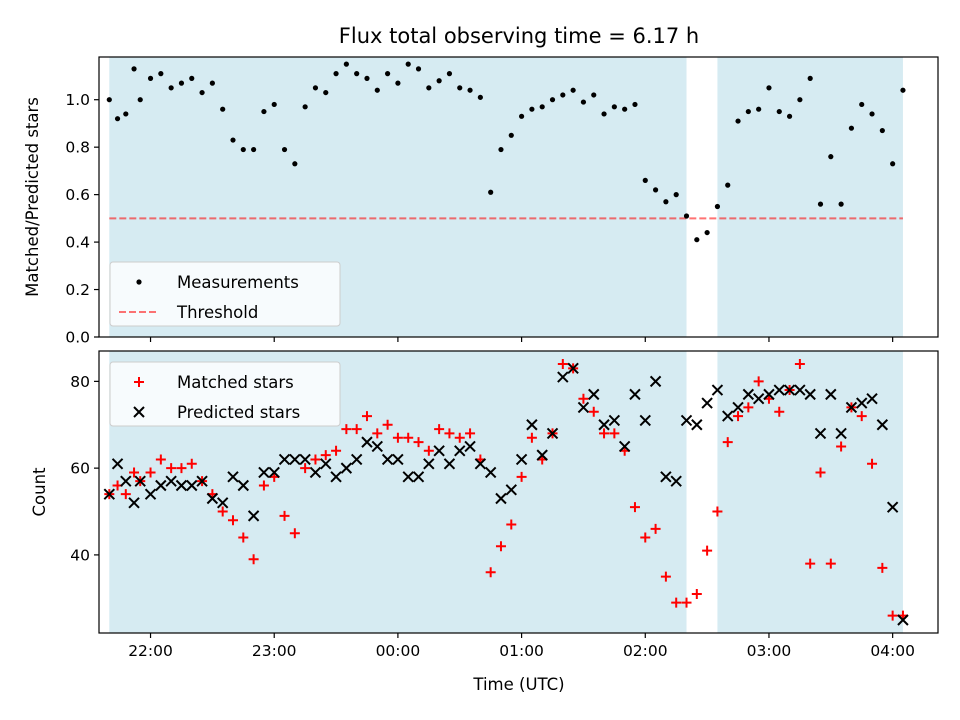 The image size is (960, 720). Describe the element at coordinates (77, 195) in the screenshot. I see `y-tick-label: 0.6` at that location.